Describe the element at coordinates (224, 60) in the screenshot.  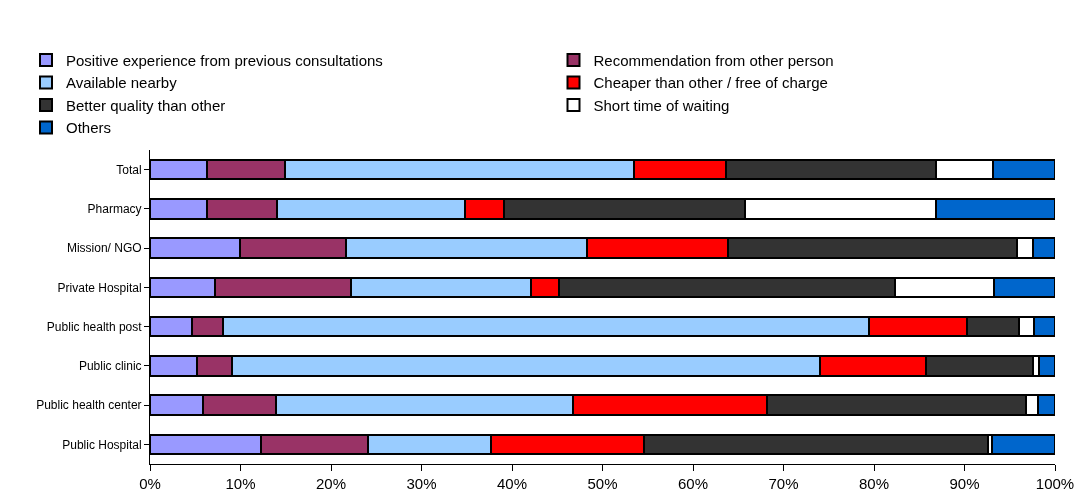
I see `legend-label: Positive experience from previous consultations` at that location.